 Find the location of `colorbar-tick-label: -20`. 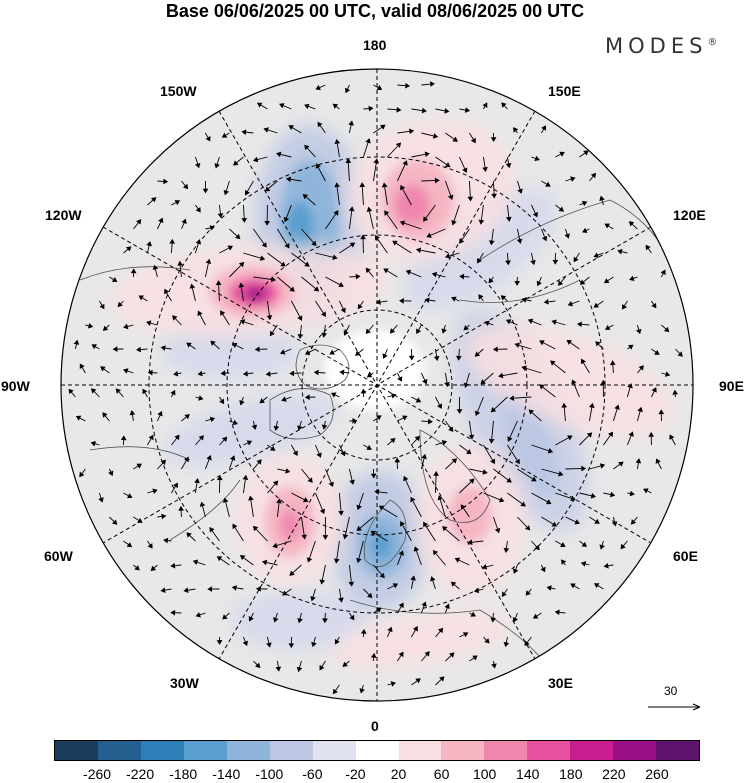

colorbar-tick-label: -20 is located at coordinates (355, 774).